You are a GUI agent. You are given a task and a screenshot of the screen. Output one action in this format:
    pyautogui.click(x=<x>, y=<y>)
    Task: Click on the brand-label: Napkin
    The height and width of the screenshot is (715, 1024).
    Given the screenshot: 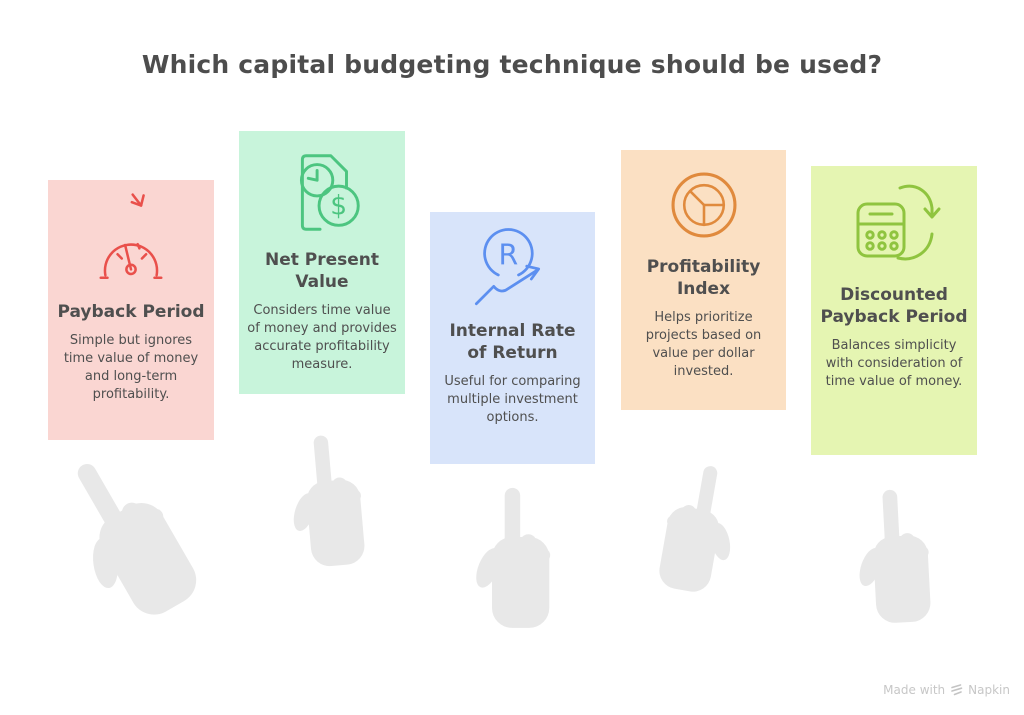 What is the action you would take?
    pyautogui.click(x=989, y=690)
    